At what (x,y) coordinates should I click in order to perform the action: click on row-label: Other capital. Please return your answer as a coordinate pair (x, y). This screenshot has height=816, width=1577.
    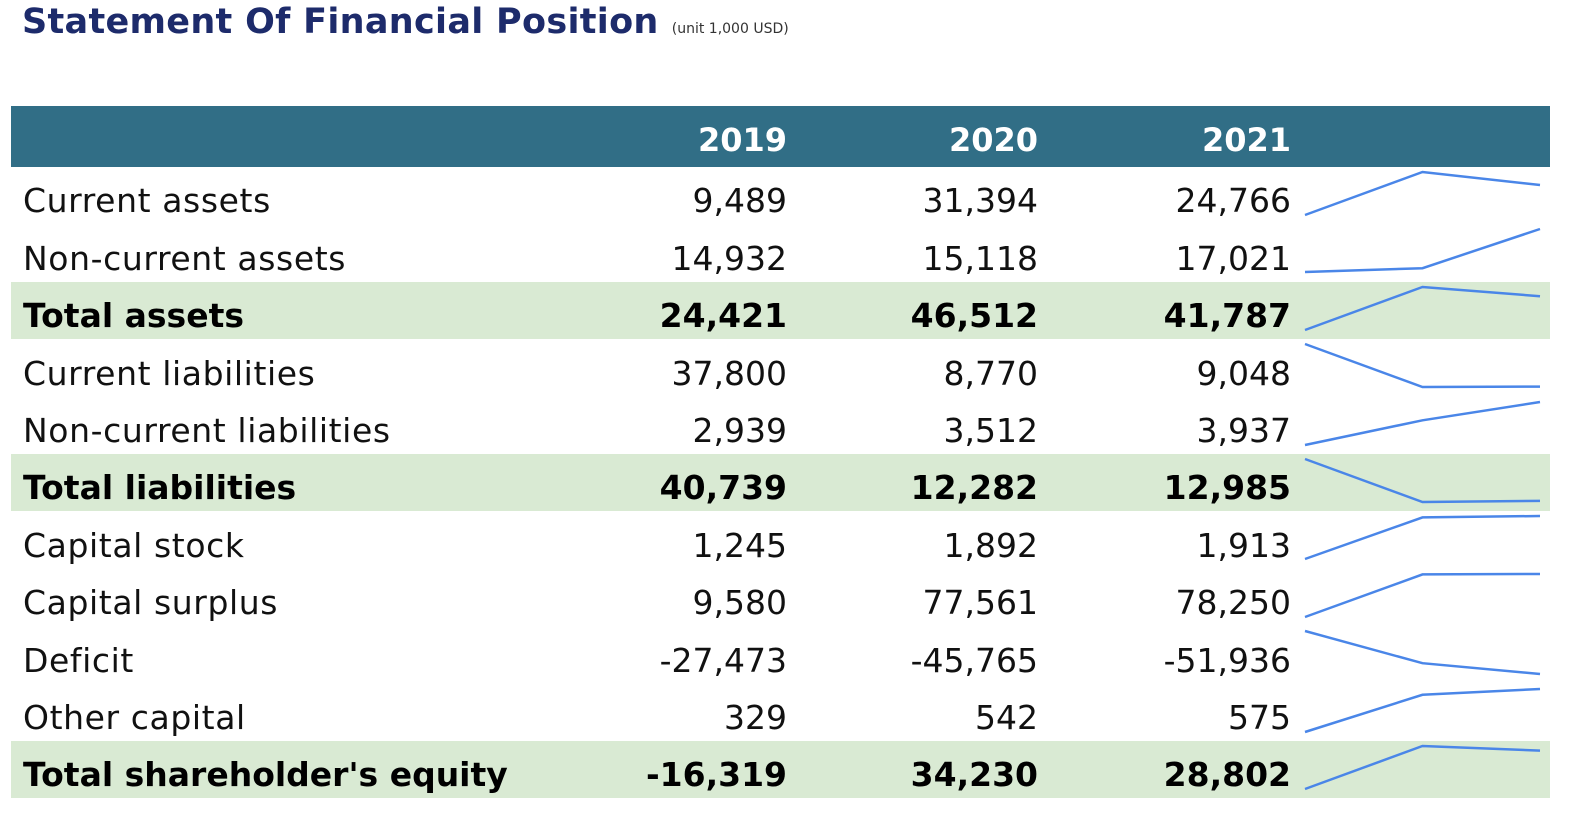
    Looking at the image, I should click on (134, 717).